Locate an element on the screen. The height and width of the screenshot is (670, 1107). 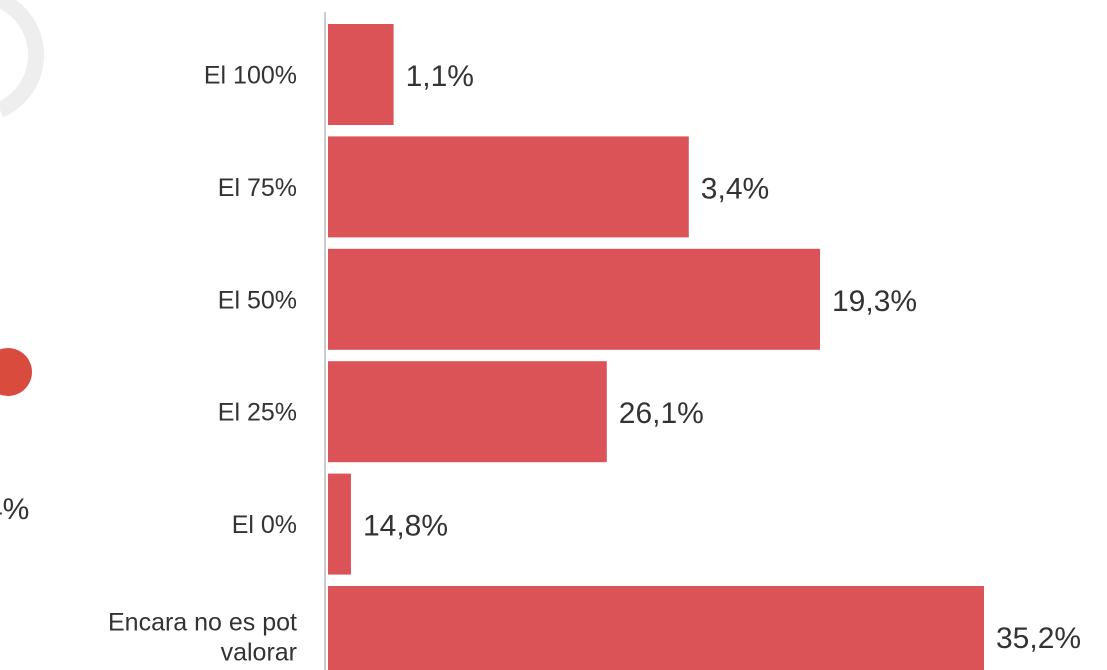
value-label-2: 19,3% is located at coordinates (874, 301).